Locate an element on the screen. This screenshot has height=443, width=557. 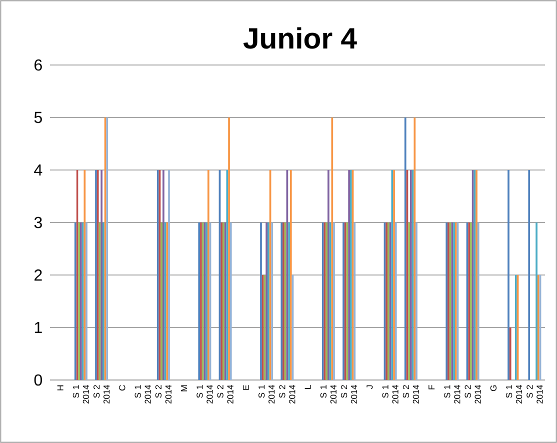
x-tick-label: G is located at coordinates (493, 388).